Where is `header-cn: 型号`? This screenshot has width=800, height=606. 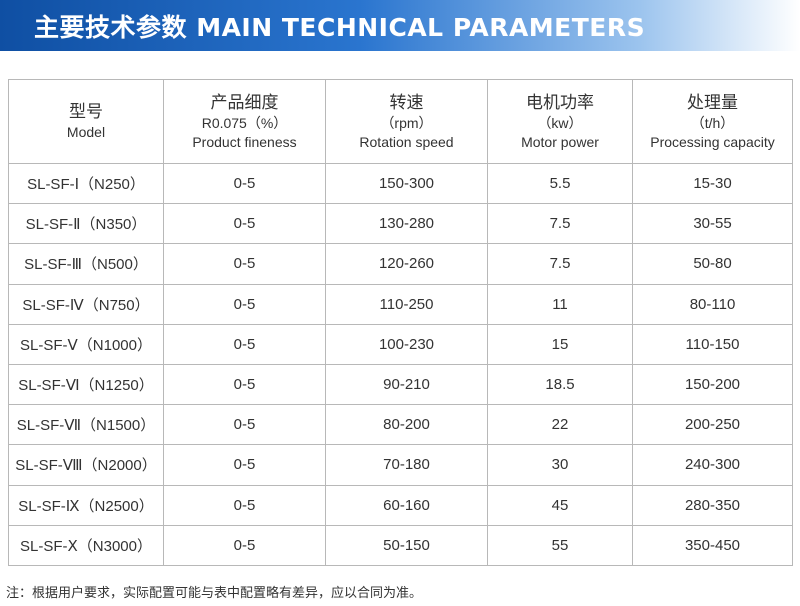
header-cn: 型号 is located at coordinates (86, 111).